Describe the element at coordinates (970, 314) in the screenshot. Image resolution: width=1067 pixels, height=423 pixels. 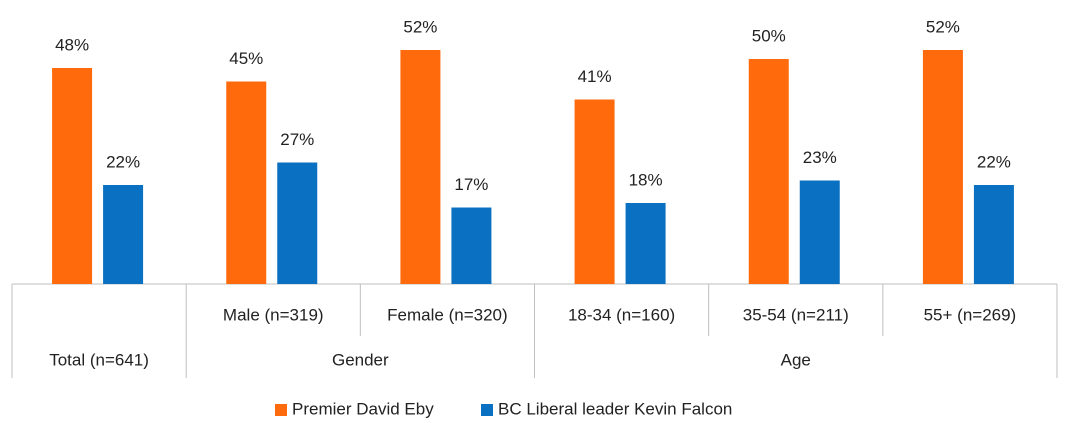
I see `x-tick-label: 55+ (n=269)` at that location.